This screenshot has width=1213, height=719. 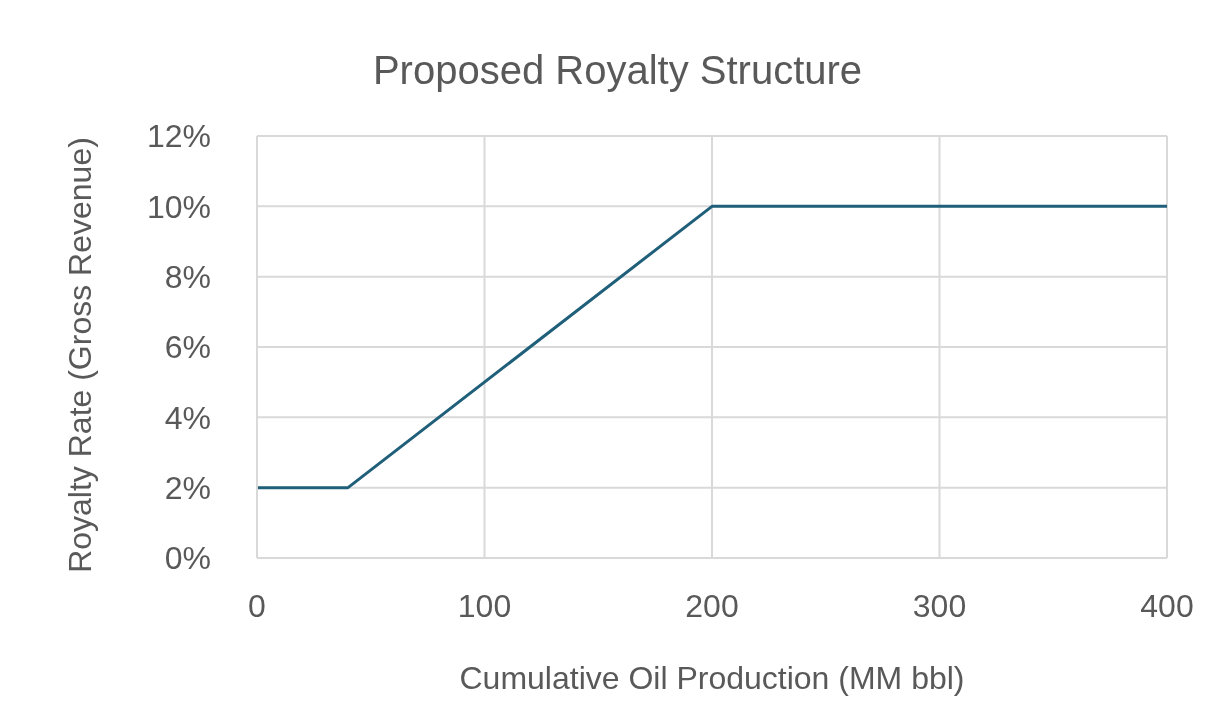 What do you see at coordinates (712, 678) in the screenshot?
I see `x-axis-title: Cumulative Oil Production (MM bbl)` at bounding box center [712, 678].